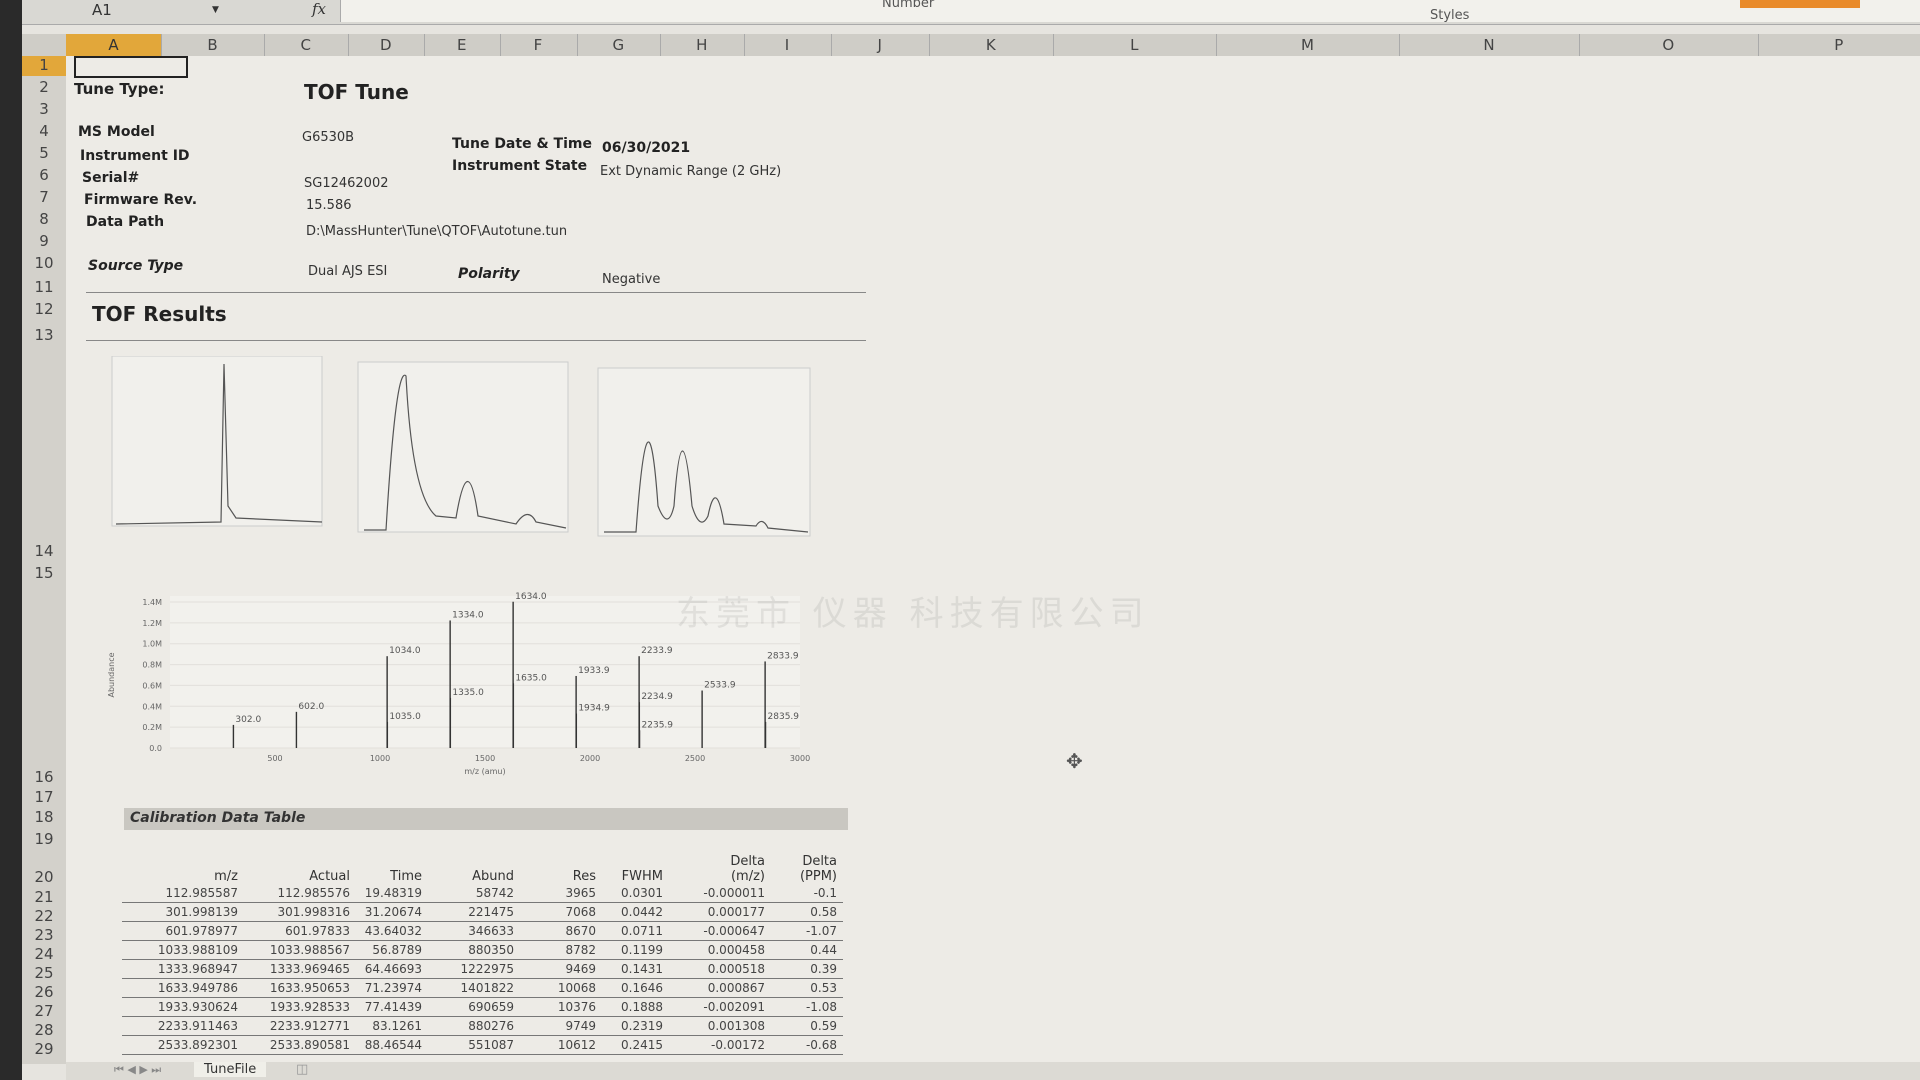 Image resolution: width=1920 pixels, height=1080 pixels. I want to click on column-header-J: J, so click(880, 45).